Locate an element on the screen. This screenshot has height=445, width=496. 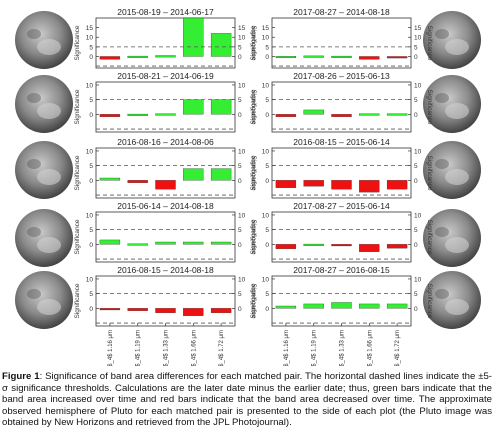
chart-title: 2016-08-15 – 2014-08-18 is located at coordinates (165, 270).